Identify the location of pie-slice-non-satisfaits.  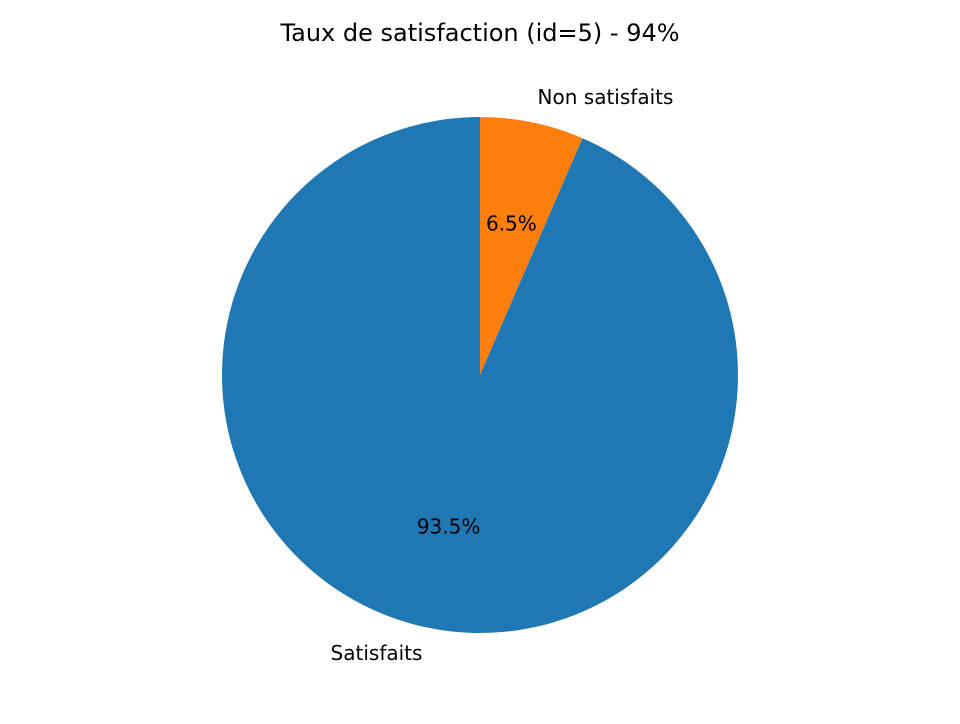
(531, 246).